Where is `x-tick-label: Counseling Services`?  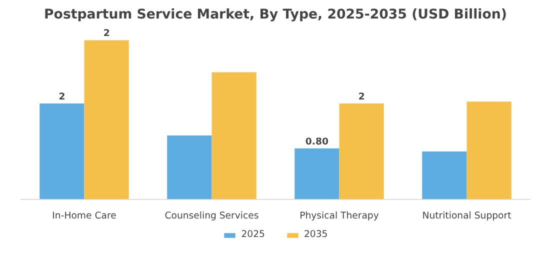
x-tick-label: Counseling Services is located at coordinates (211, 216).